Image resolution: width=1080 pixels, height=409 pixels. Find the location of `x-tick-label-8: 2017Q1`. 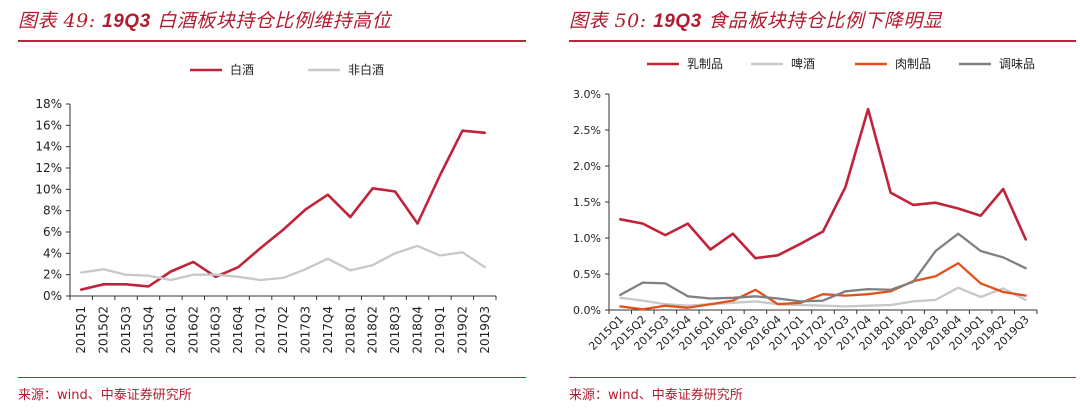

x-tick-label-8: 2017Q1 is located at coordinates (261, 330).